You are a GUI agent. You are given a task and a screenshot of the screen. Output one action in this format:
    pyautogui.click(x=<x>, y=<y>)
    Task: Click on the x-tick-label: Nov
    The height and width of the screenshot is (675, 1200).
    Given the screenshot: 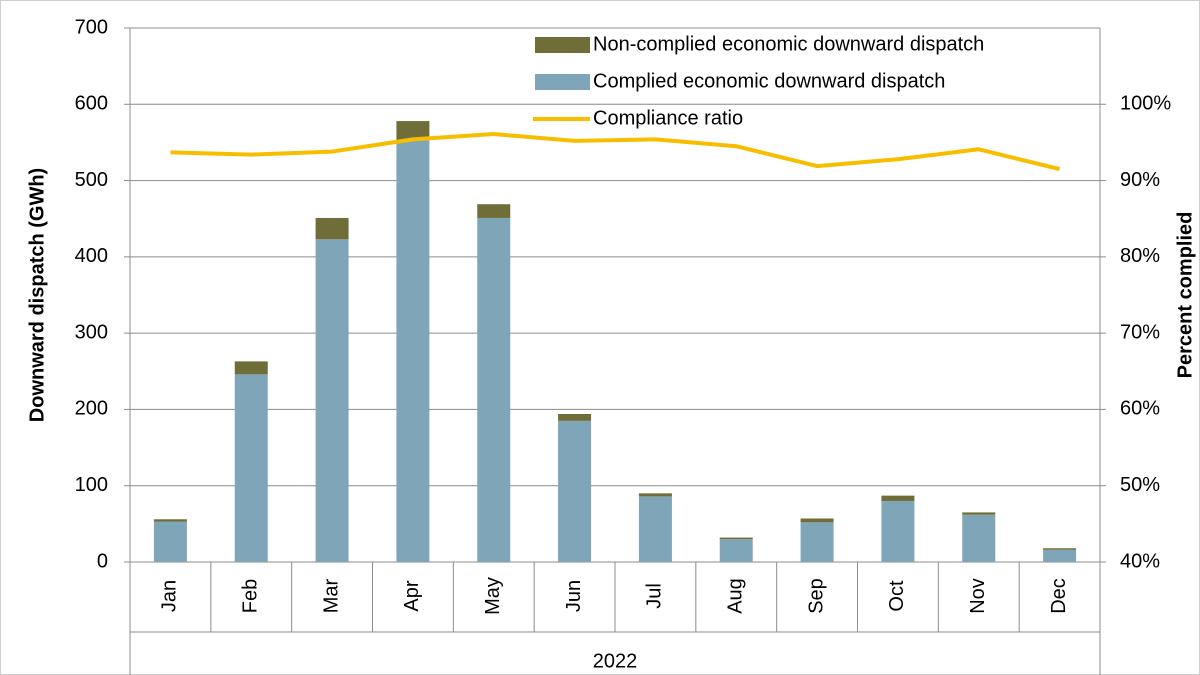 What is the action you would take?
    pyautogui.click(x=978, y=596)
    